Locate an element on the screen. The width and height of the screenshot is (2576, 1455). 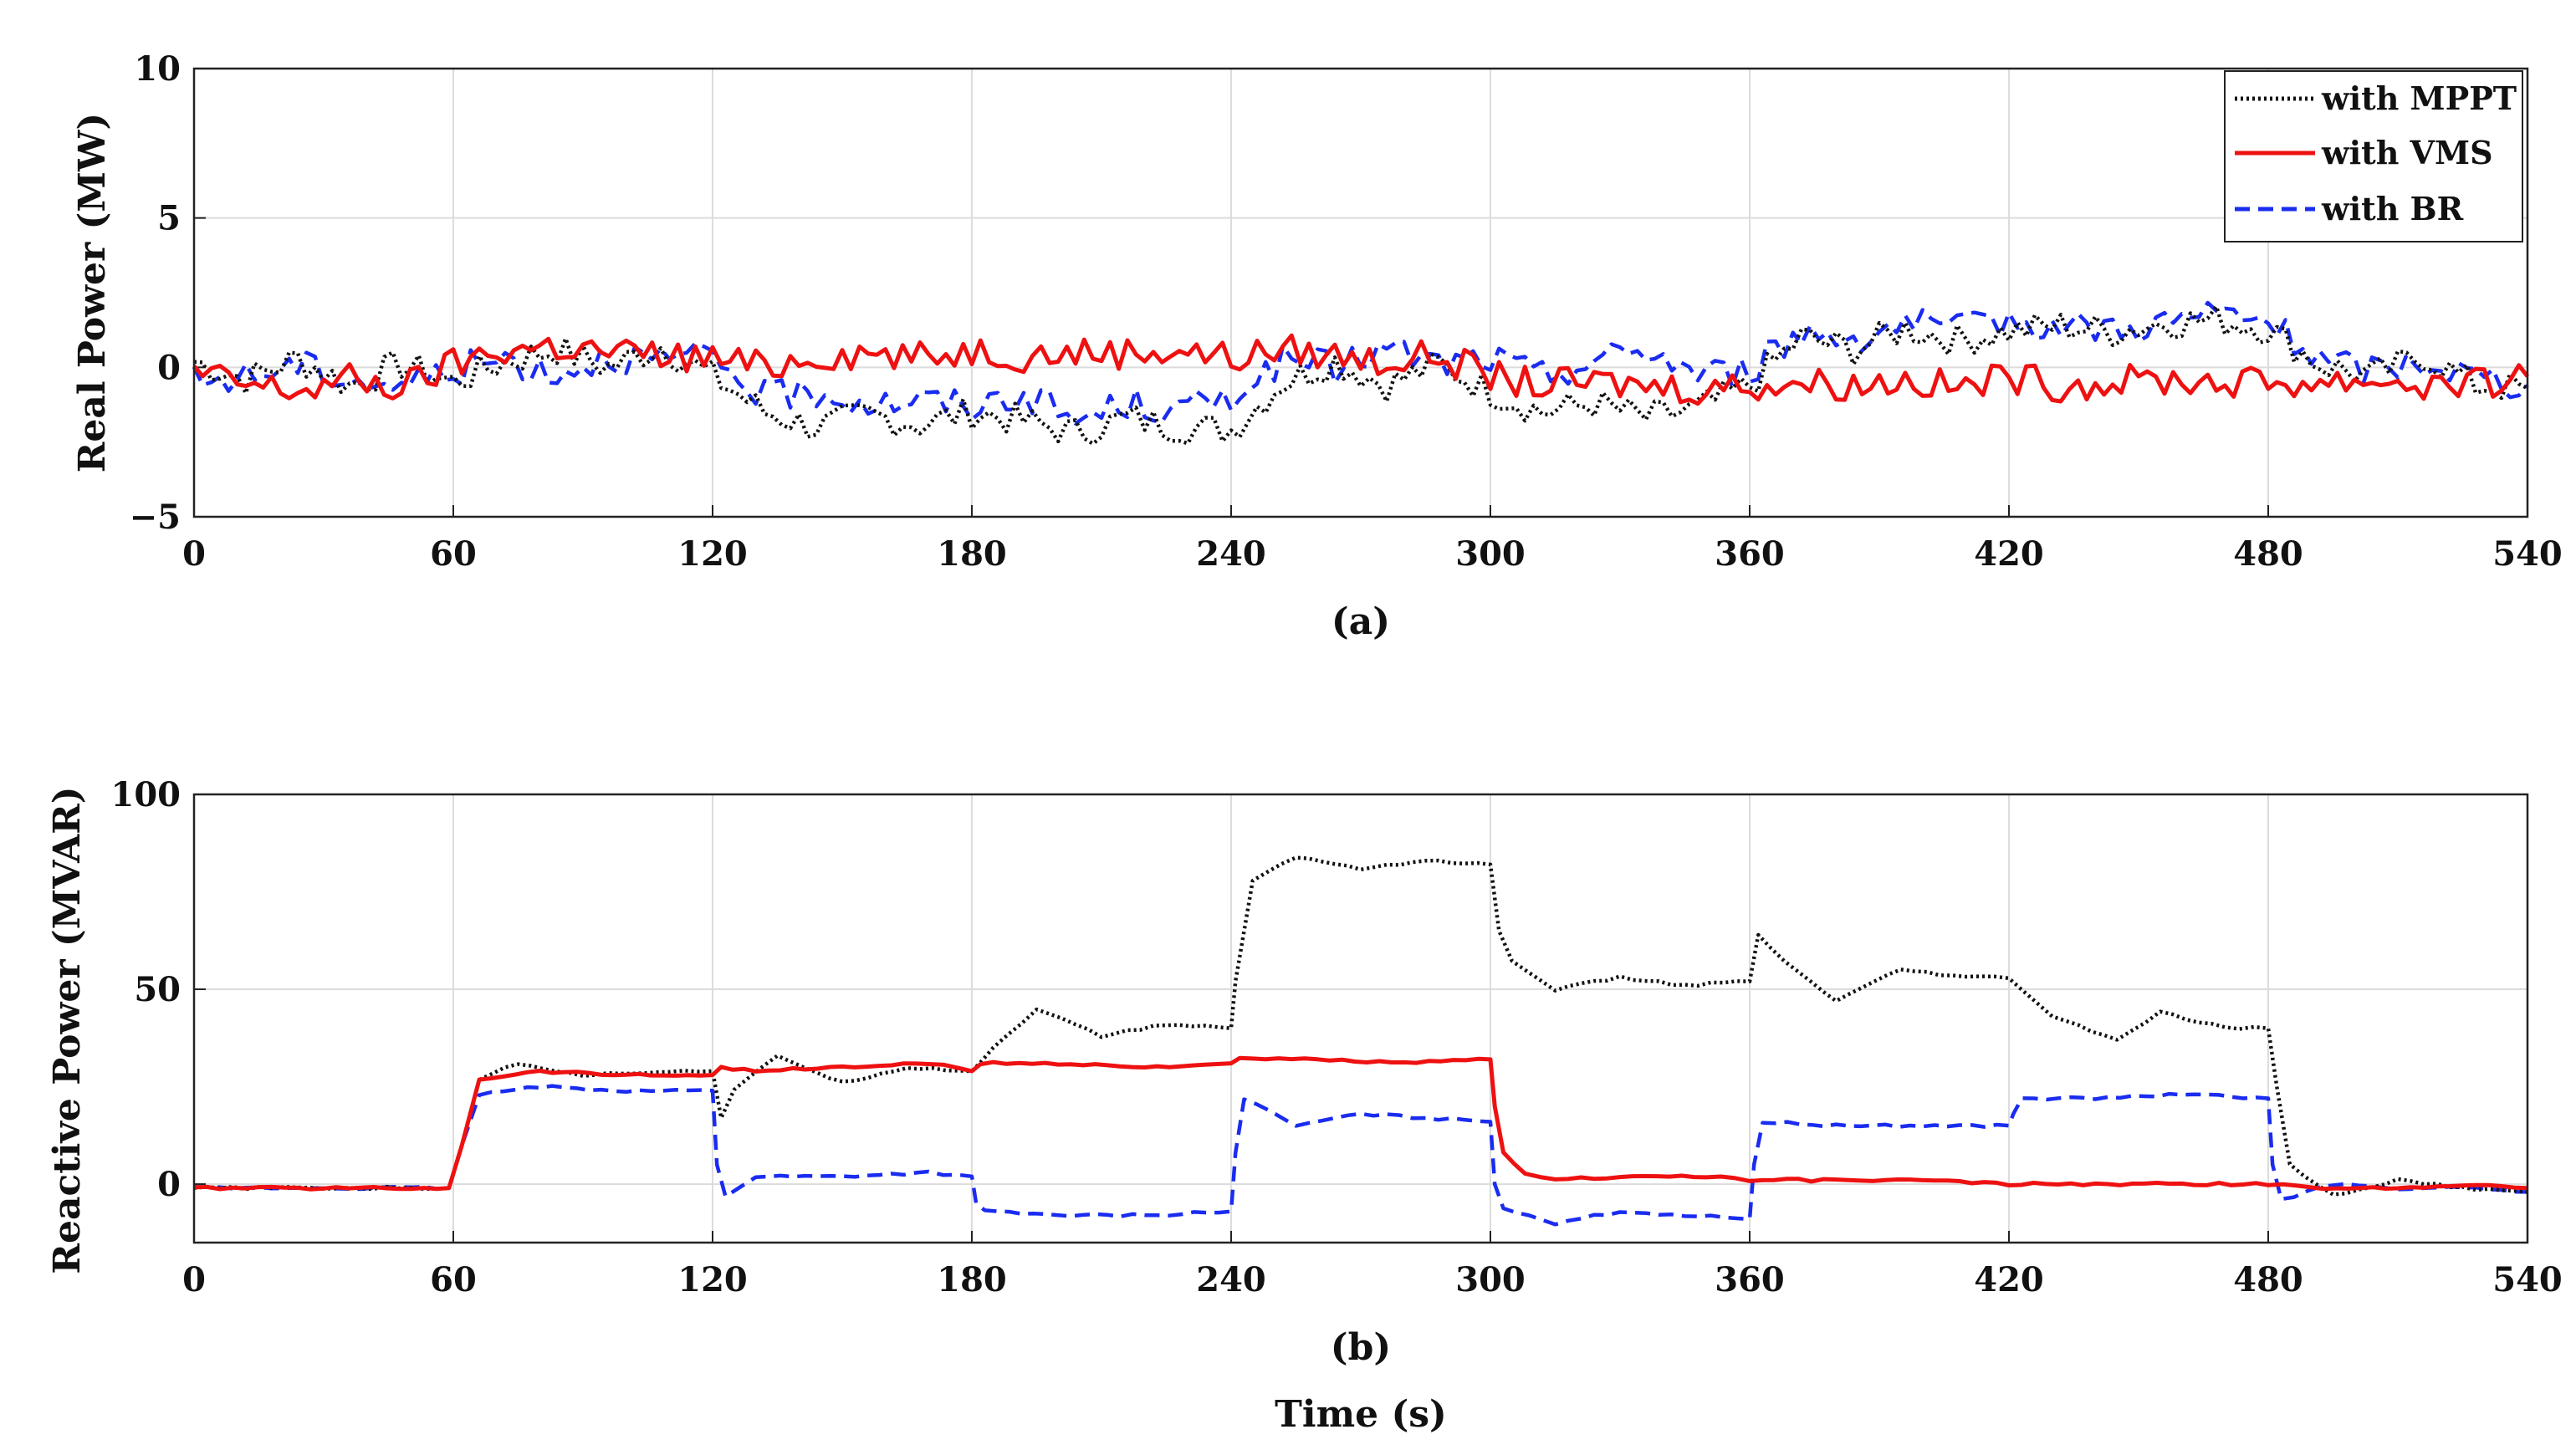
legend: with MPPT with VMS with BR is located at coordinates (2373, 156).